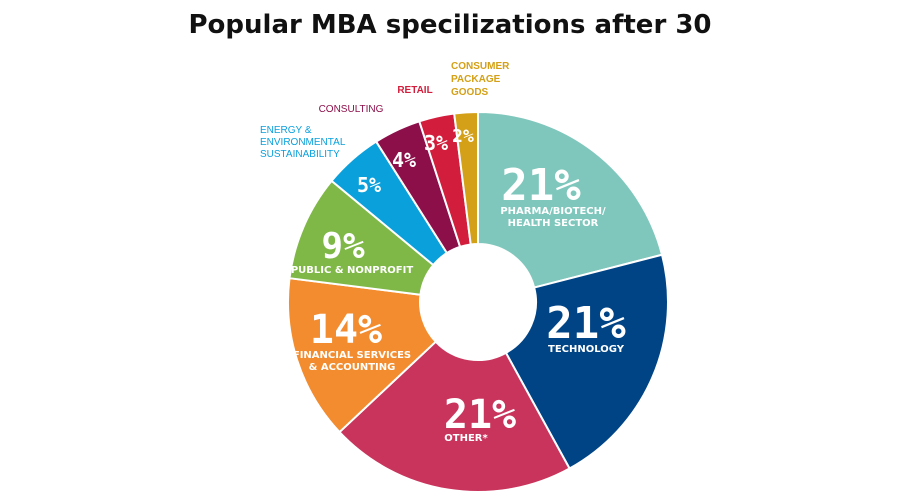 This screenshot has width=900, height=500. What do you see at coordinates (476, 79) in the screenshot?
I see `slice-category-label: PACKAGE` at bounding box center [476, 79].